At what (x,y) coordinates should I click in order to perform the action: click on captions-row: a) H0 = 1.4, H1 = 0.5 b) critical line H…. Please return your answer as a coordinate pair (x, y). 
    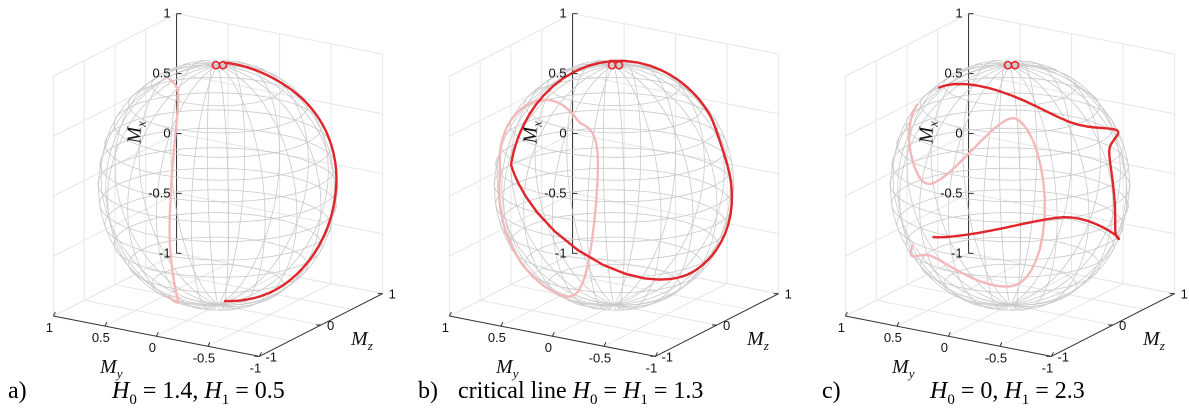
    Looking at the image, I should click on (594, 392).